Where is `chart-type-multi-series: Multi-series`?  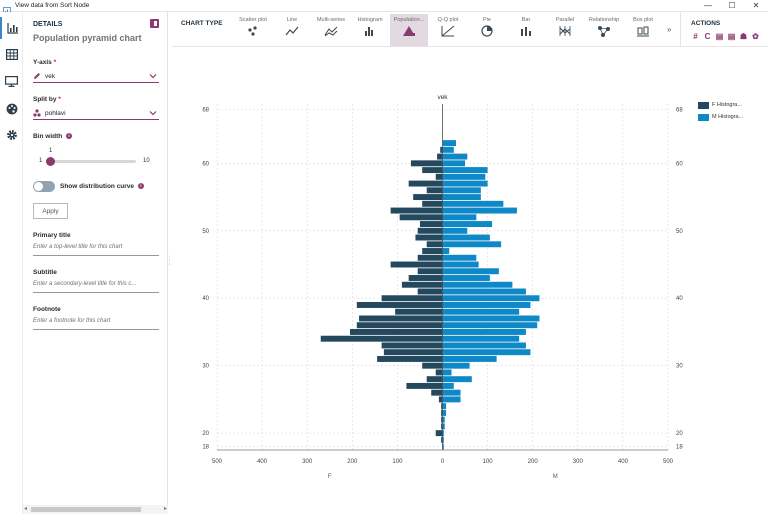
chart-type-multi-series: Multi-series is located at coordinates (331, 30).